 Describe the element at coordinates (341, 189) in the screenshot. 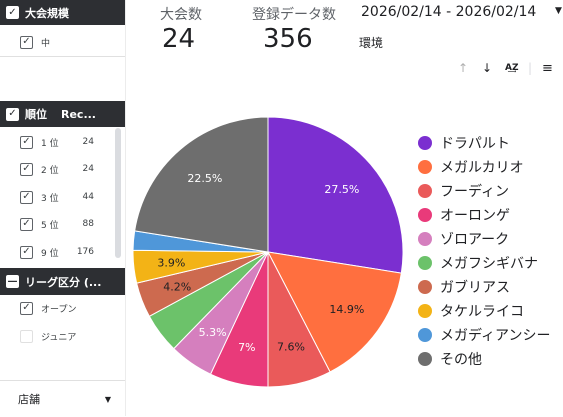

I see `pie-label-0: 27.5%` at that location.